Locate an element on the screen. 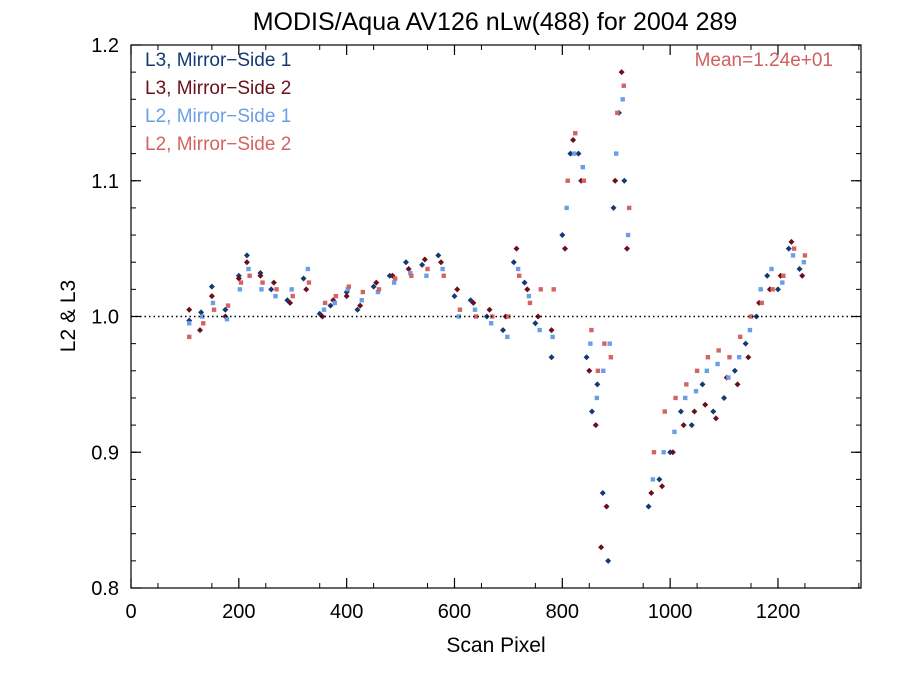 The image size is (900, 680). legend-entry-l3-ms1: L3, Mirror−Side 1 is located at coordinates (218, 60).